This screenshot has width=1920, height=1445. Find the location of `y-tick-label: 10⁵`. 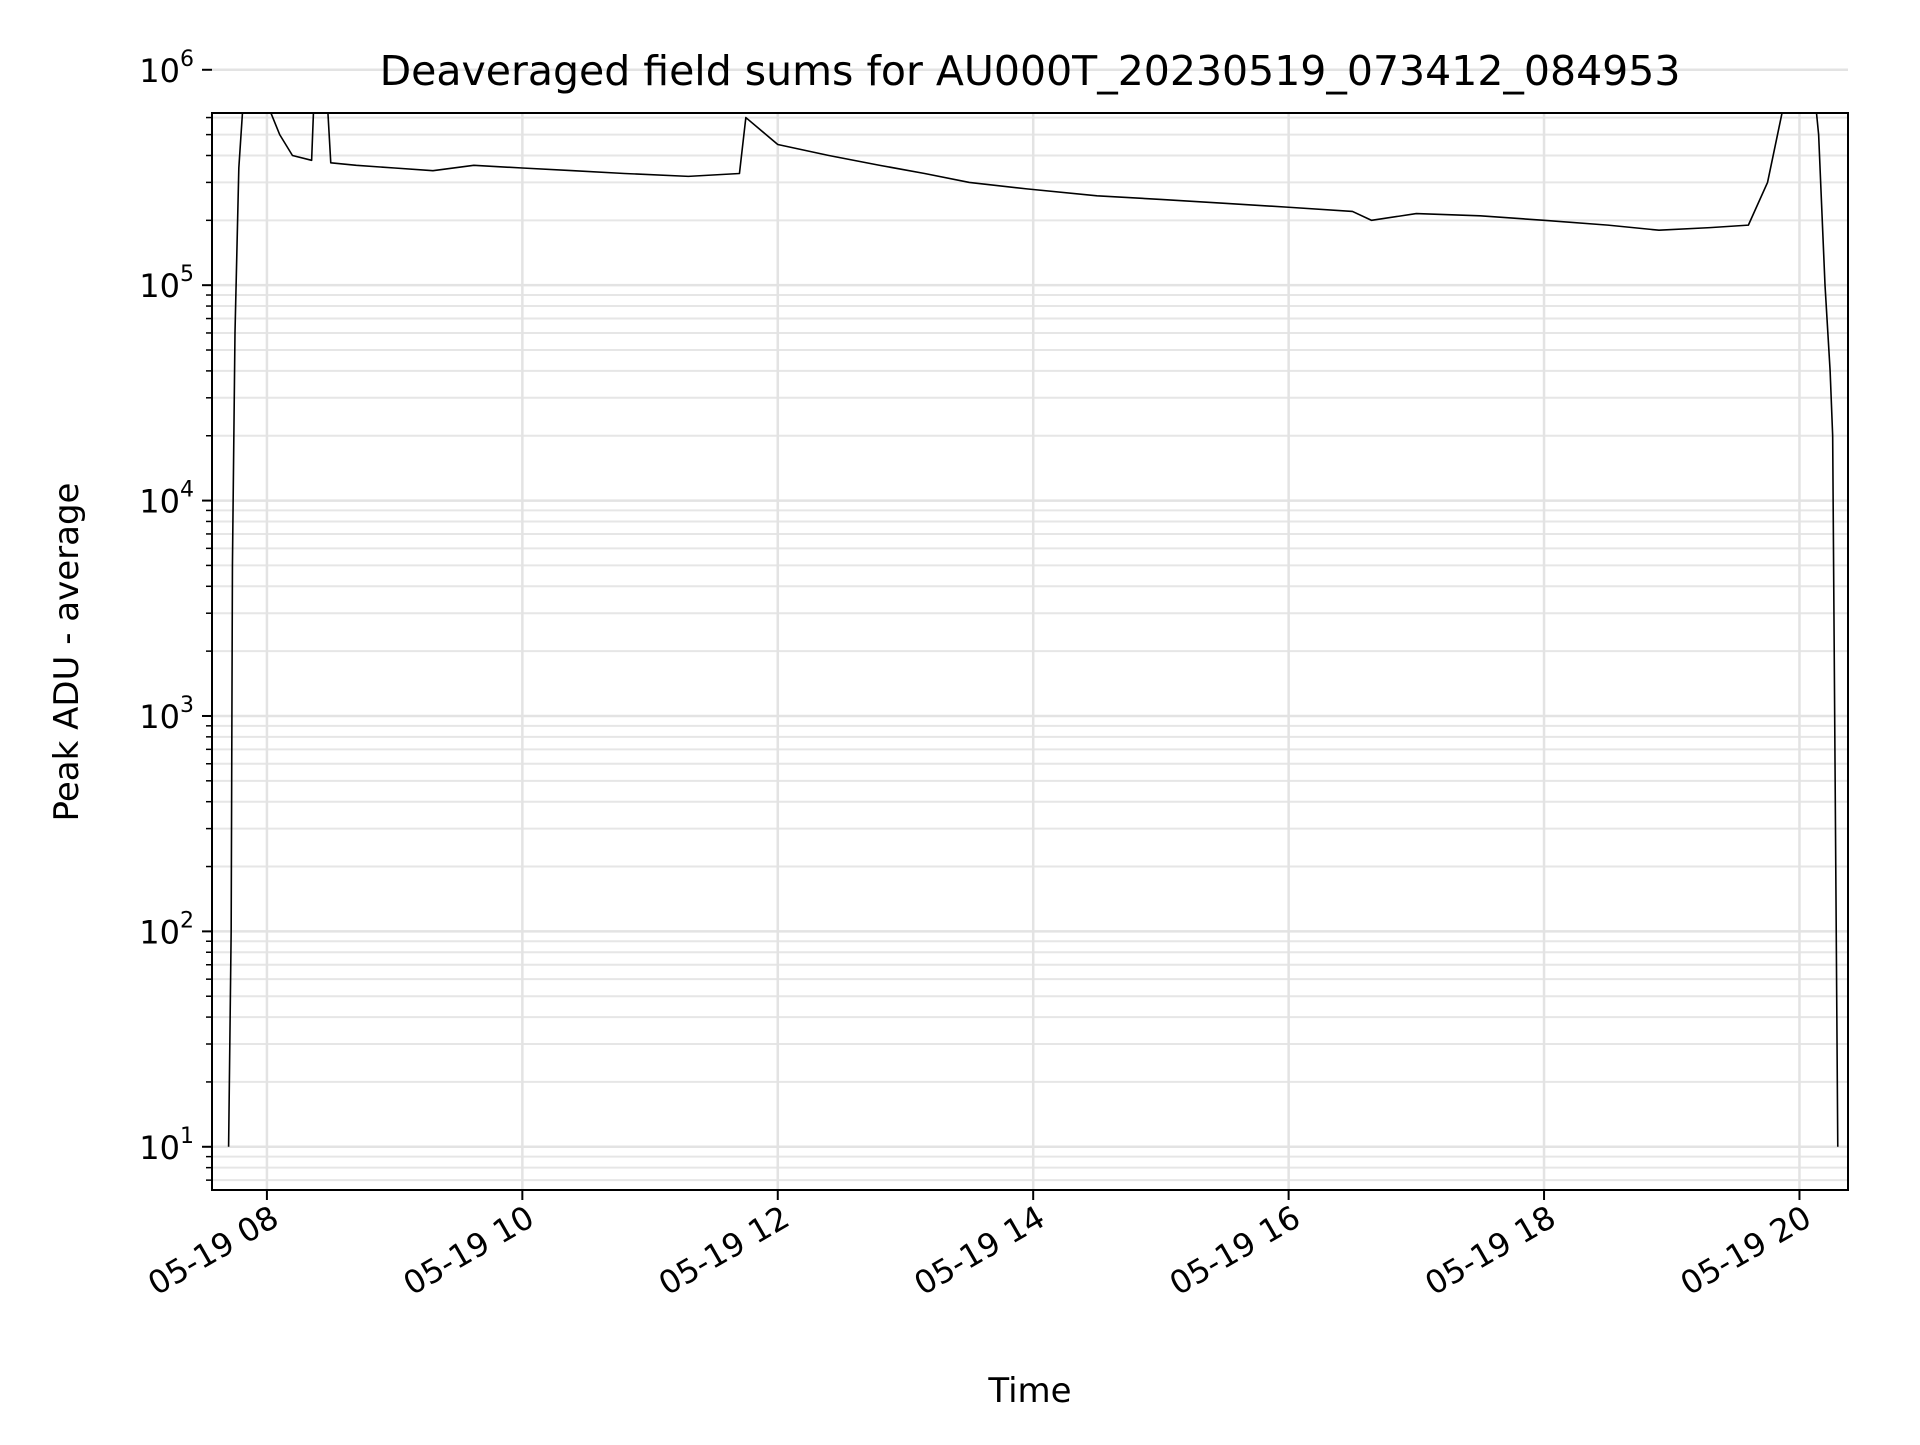

y-tick-label: 10⁵ is located at coordinates (166, 283).